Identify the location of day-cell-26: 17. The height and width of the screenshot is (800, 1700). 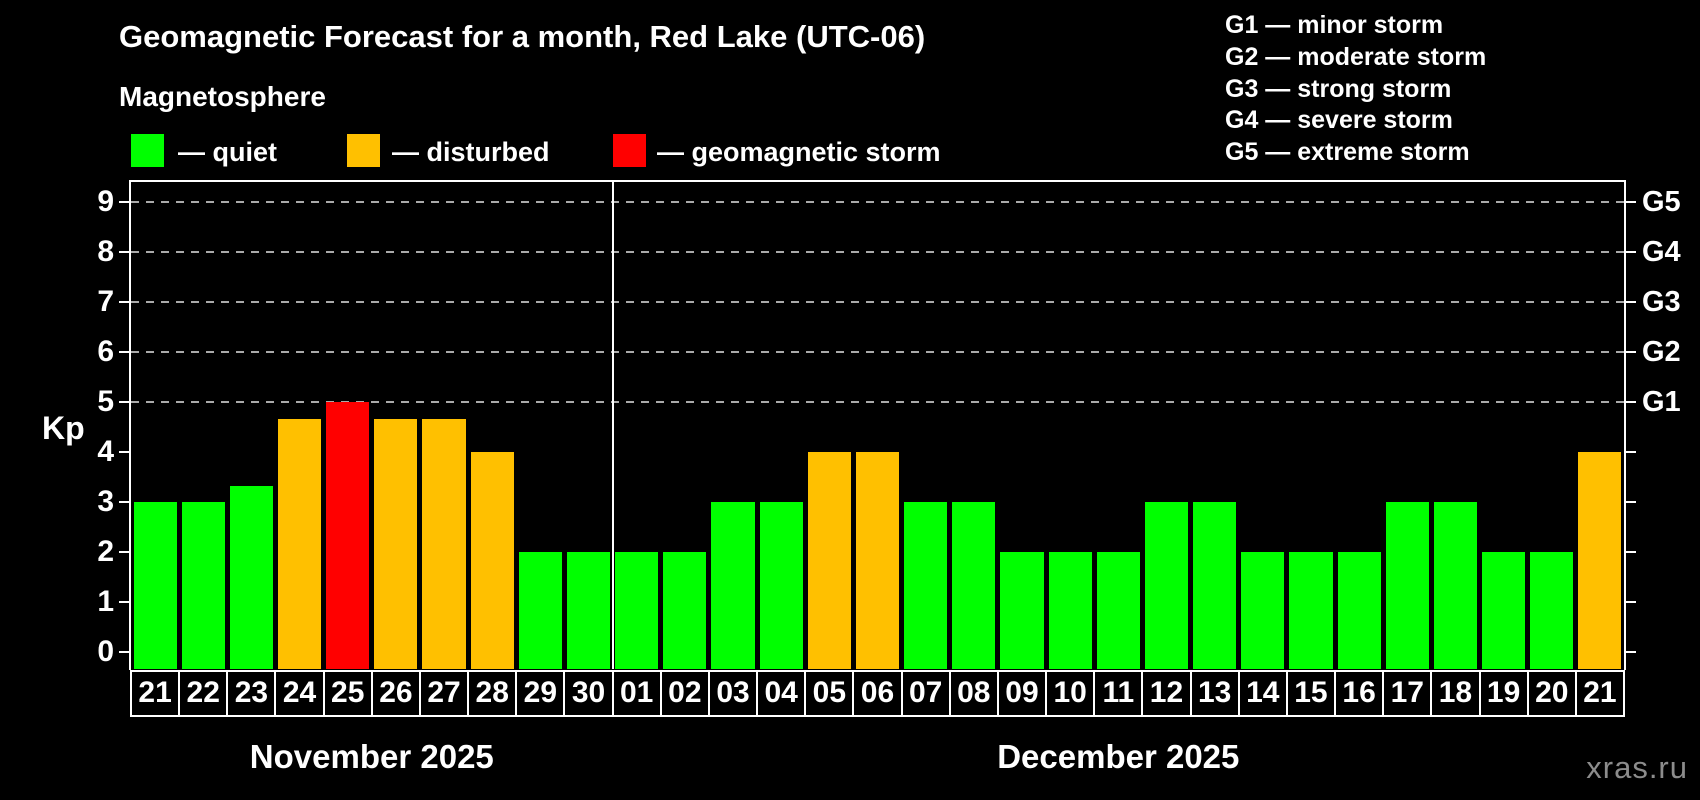
(1407, 693).